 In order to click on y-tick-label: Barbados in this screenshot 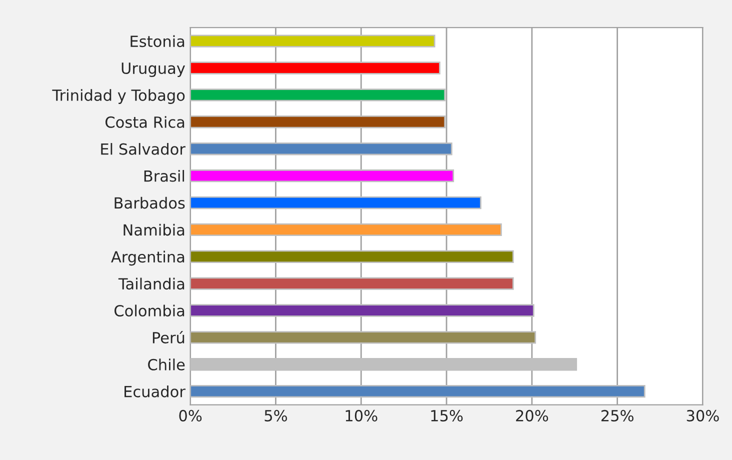, I will do `click(149, 202)`.